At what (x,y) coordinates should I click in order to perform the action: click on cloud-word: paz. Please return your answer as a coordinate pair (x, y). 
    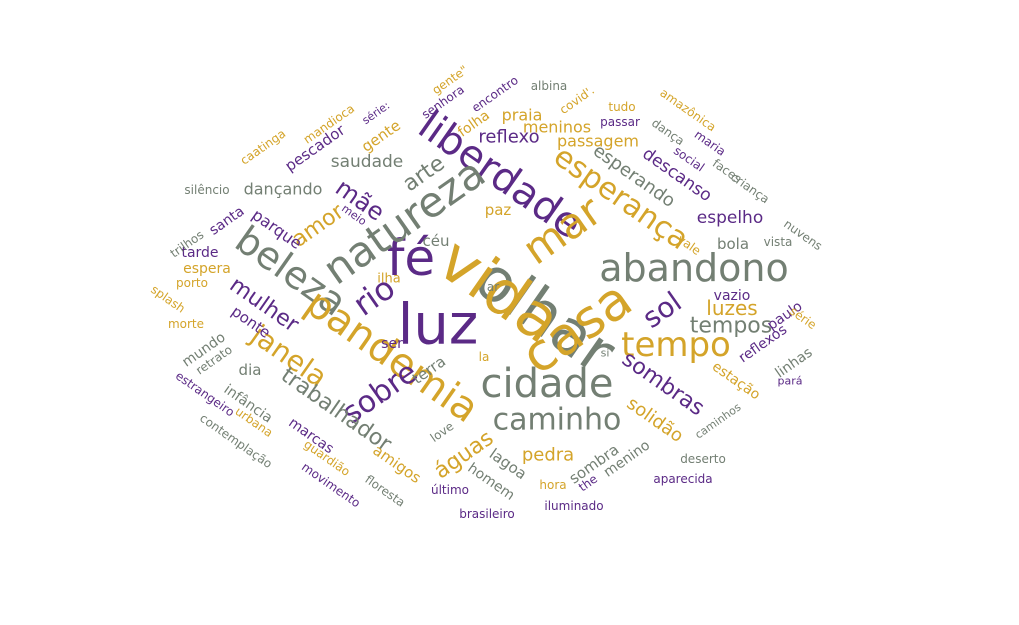
    Looking at the image, I should click on (498, 210).